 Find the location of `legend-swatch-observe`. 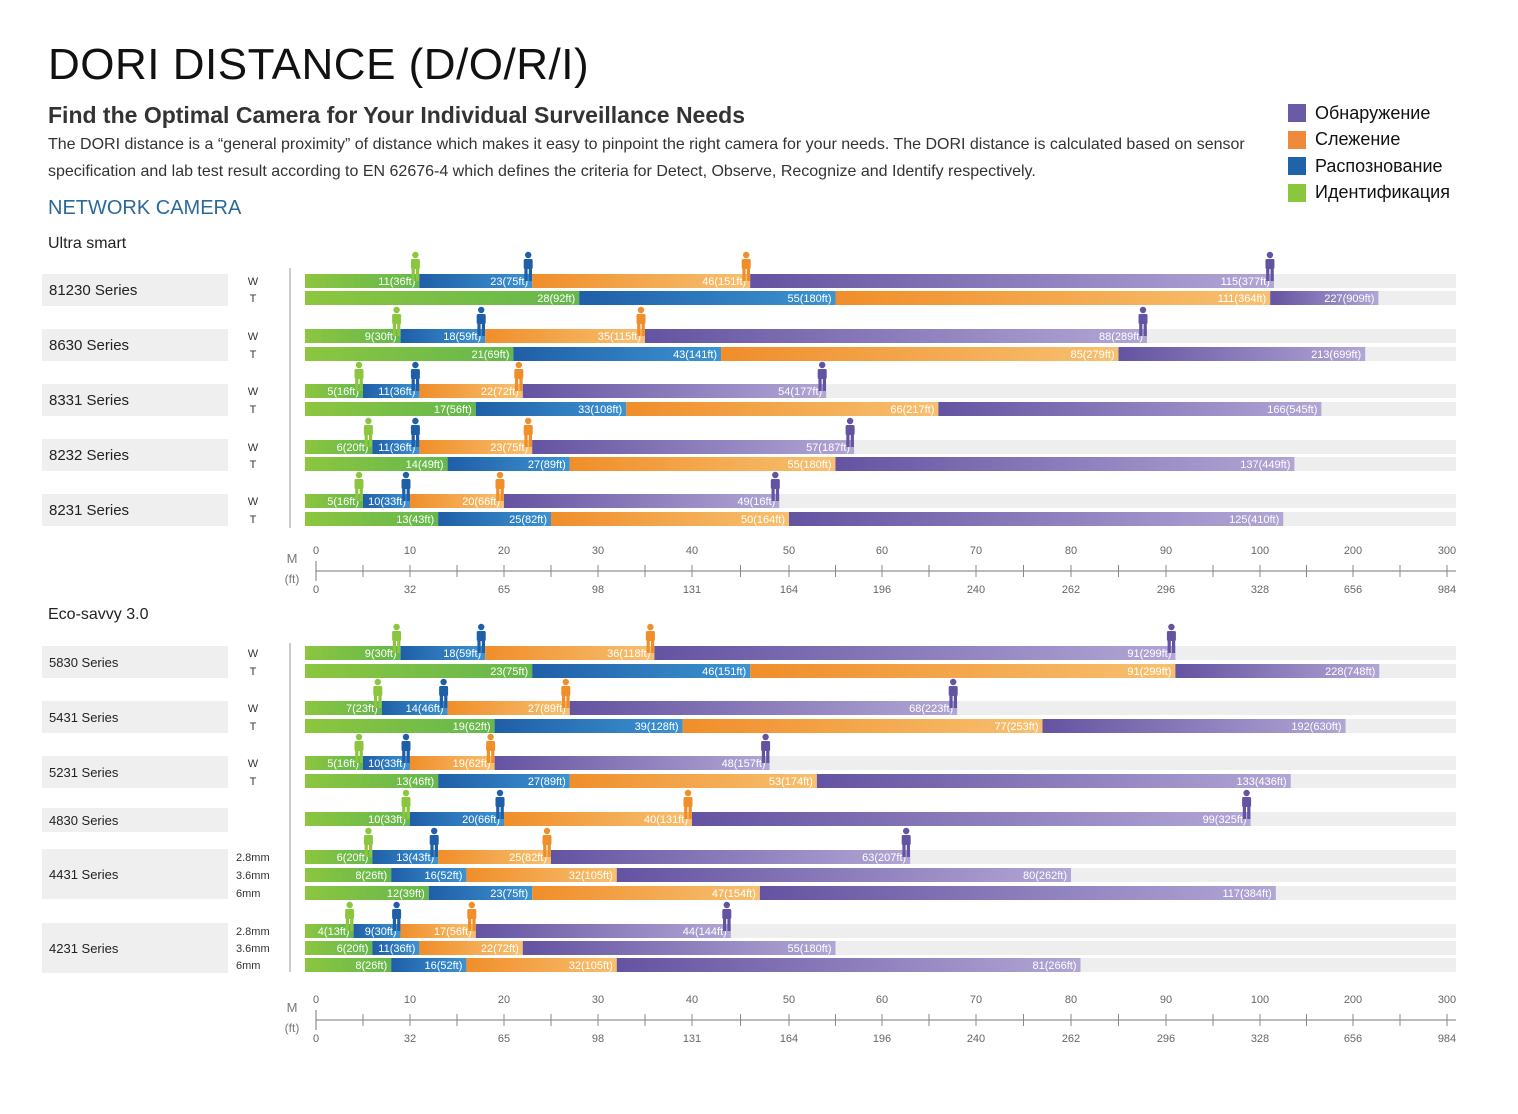

legend-swatch-observe is located at coordinates (1297, 139).